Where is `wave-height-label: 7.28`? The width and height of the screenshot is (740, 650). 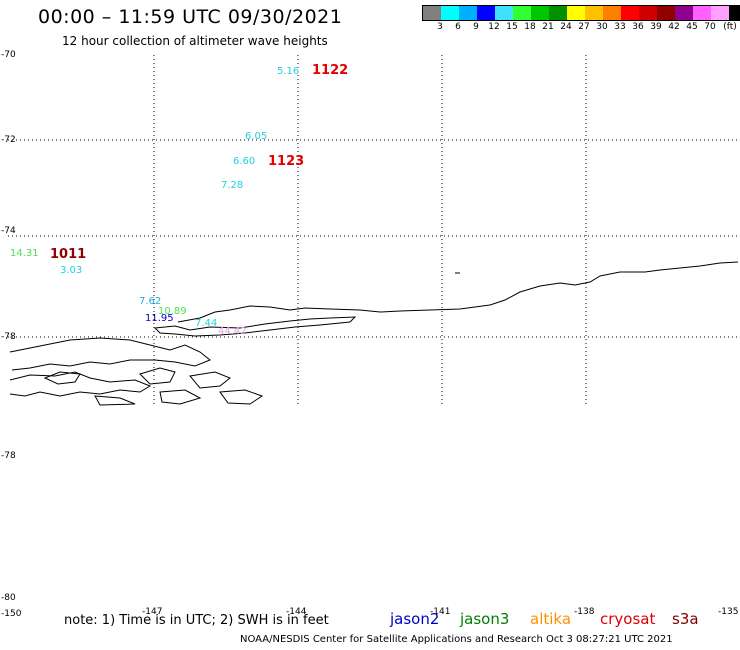
wave-height-label: 7.28 is located at coordinates (232, 185).